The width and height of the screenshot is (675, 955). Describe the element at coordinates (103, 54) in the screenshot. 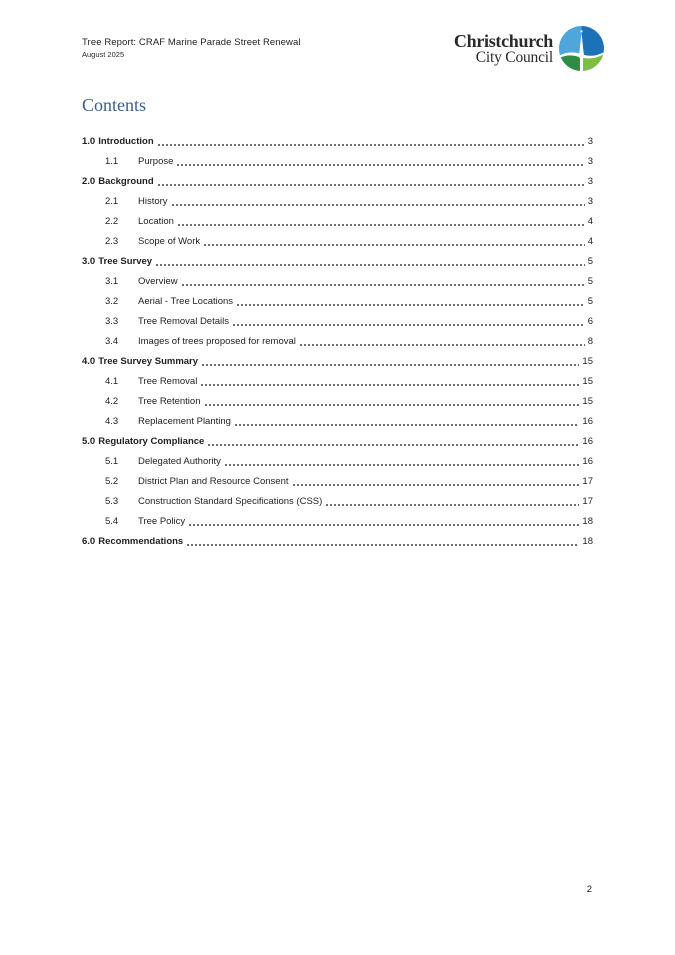

I see `document-date: August 2025` at that location.